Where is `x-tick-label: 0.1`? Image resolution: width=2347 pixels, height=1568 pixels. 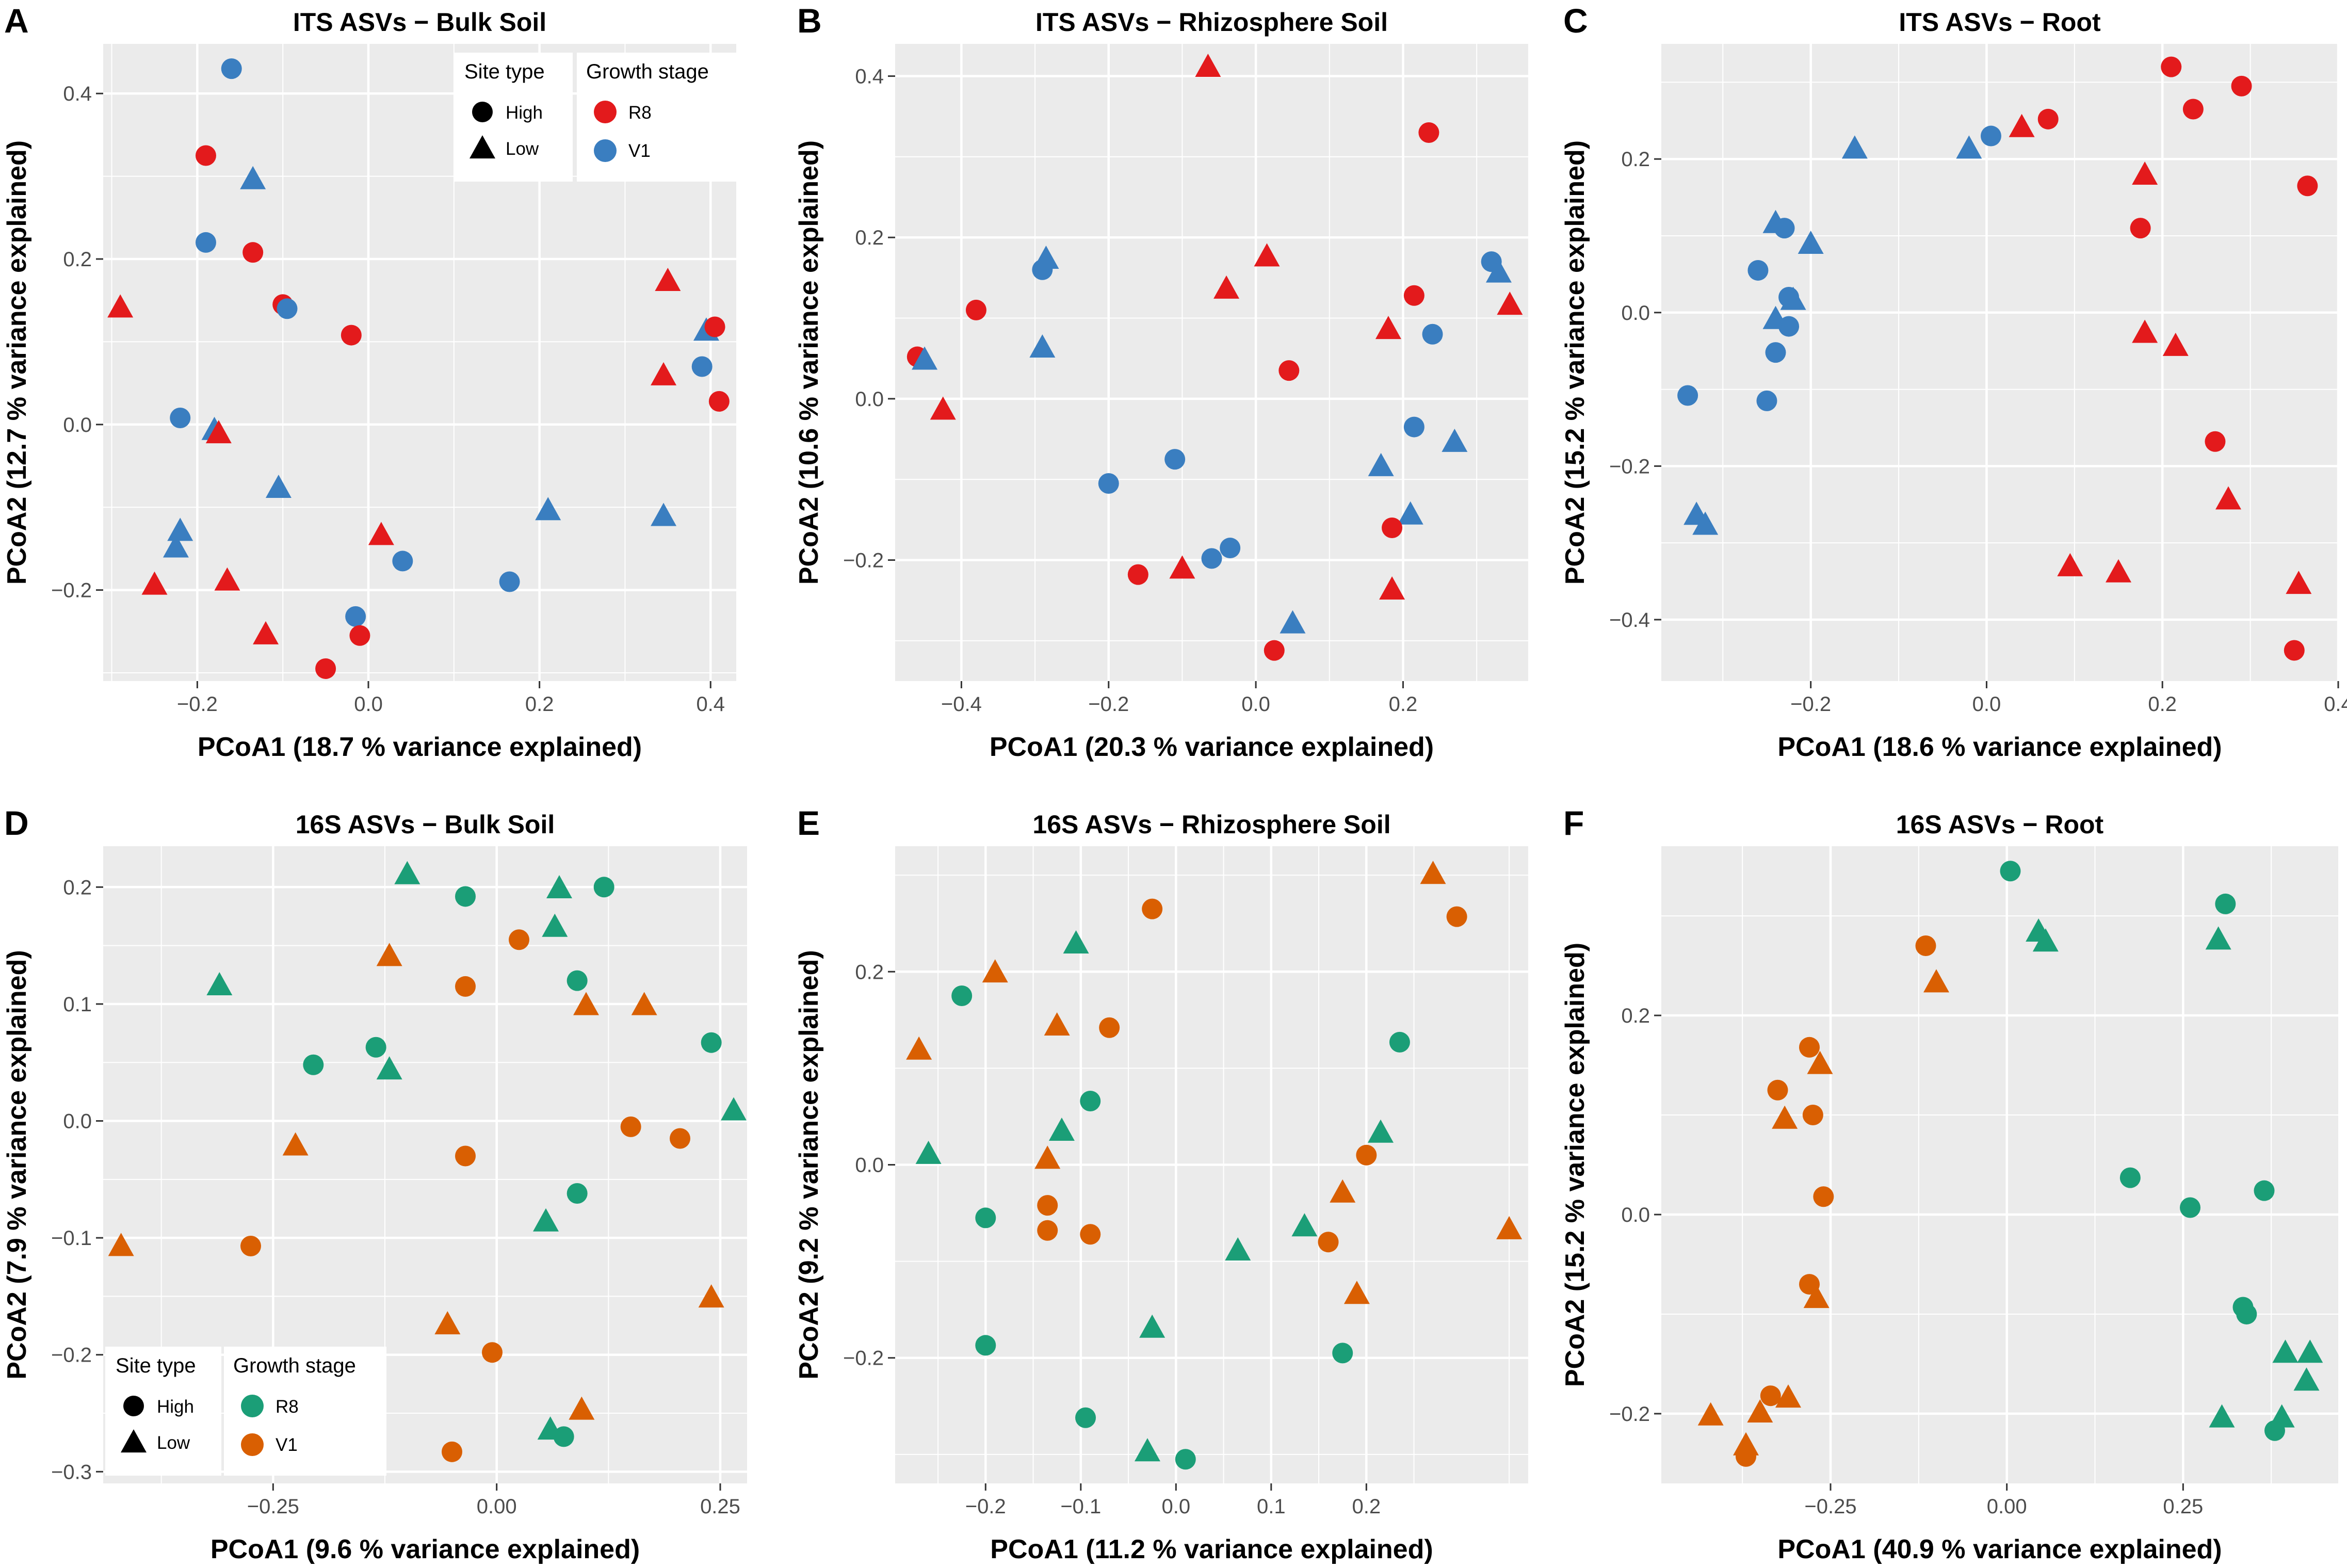 x-tick-label: 0.1 is located at coordinates (1271, 1506).